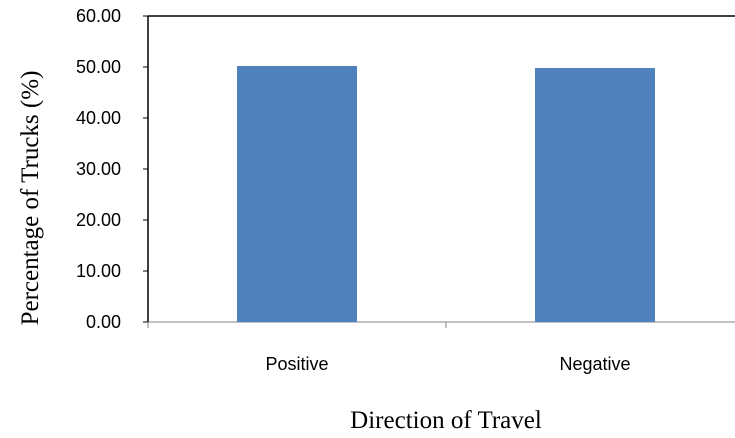 This screenshot has height=438, width=735. I want to click on y-tick-label: 40.00, so click(98, 118).